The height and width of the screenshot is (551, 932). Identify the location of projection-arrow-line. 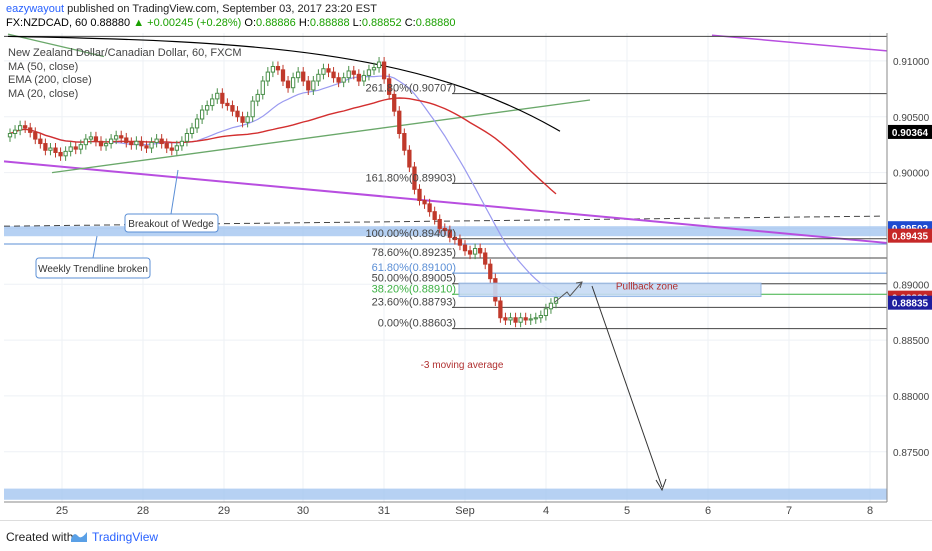
(627, 386).